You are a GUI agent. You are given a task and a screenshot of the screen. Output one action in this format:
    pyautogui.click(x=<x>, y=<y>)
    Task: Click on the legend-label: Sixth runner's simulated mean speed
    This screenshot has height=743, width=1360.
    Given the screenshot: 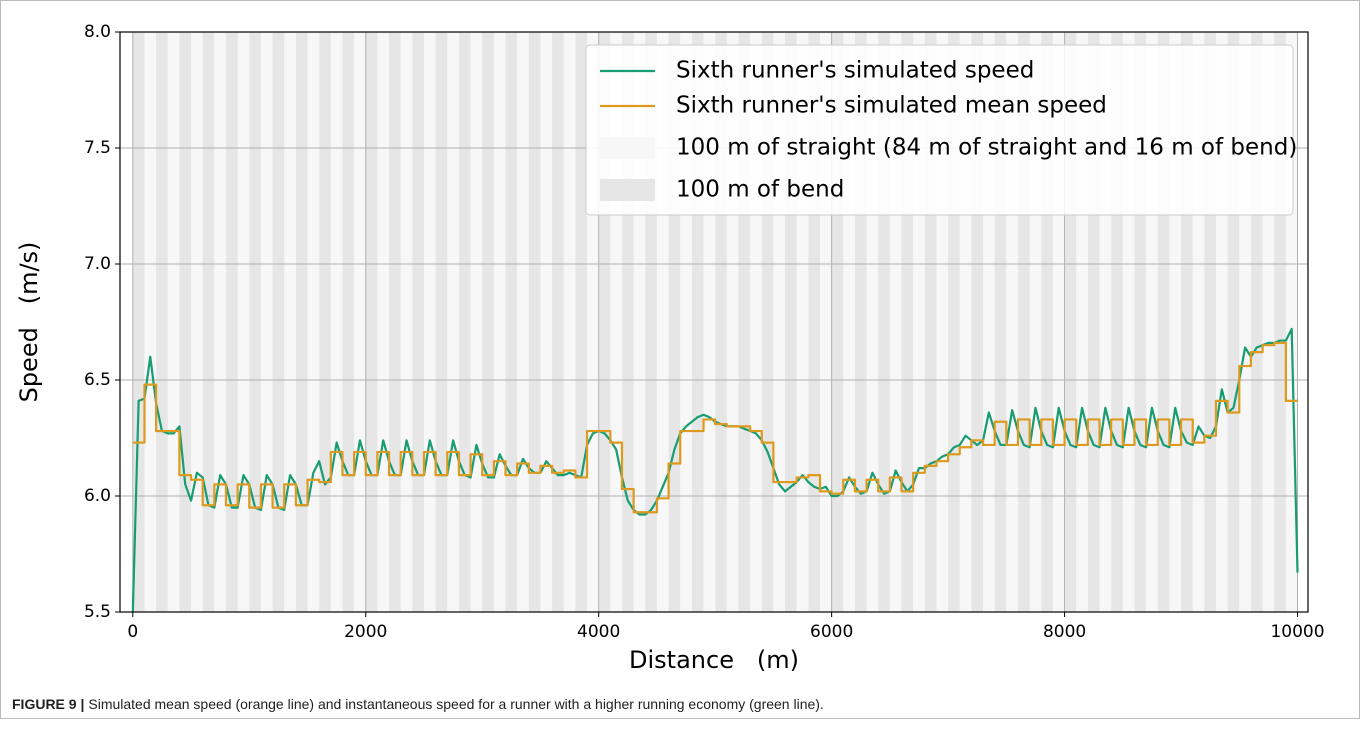 What is the action you would take?
    pyautogui.click(x=891, y=106)
    